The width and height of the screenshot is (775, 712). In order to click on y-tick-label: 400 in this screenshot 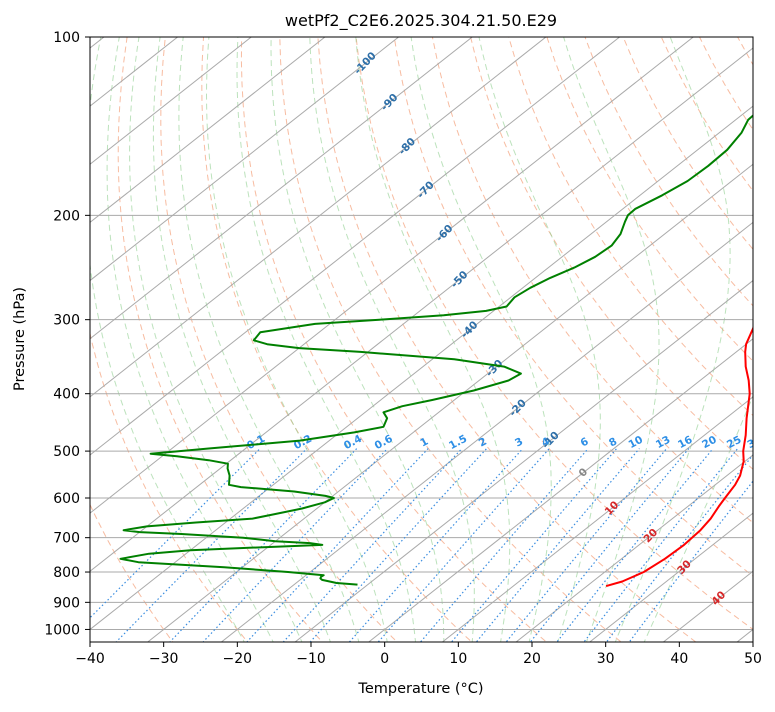, I will do `click(66, 395)`.